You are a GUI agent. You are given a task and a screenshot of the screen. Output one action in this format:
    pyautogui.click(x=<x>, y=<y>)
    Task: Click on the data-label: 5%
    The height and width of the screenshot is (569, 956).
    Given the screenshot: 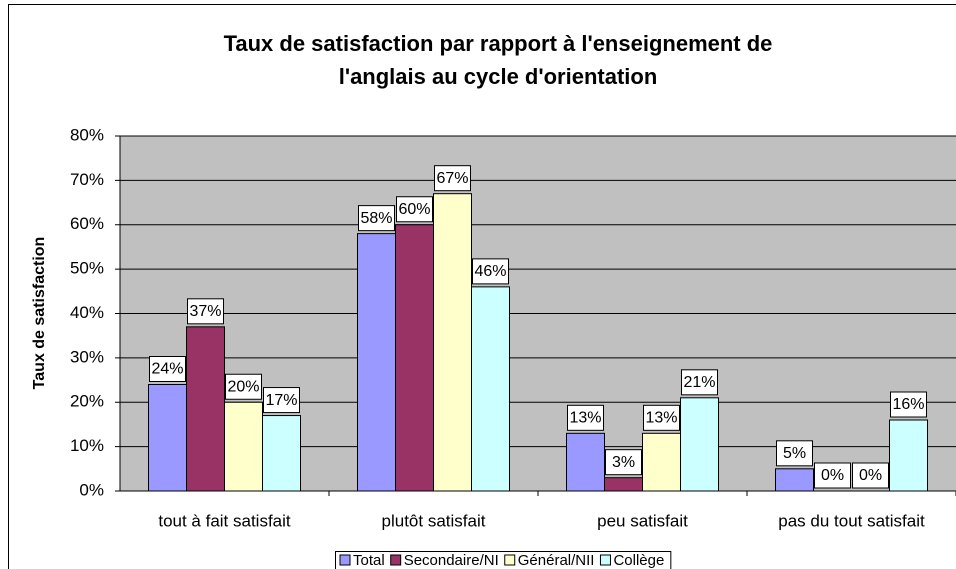 What is the action you would take?
    pyautogui.click(x=794, y=453)
    